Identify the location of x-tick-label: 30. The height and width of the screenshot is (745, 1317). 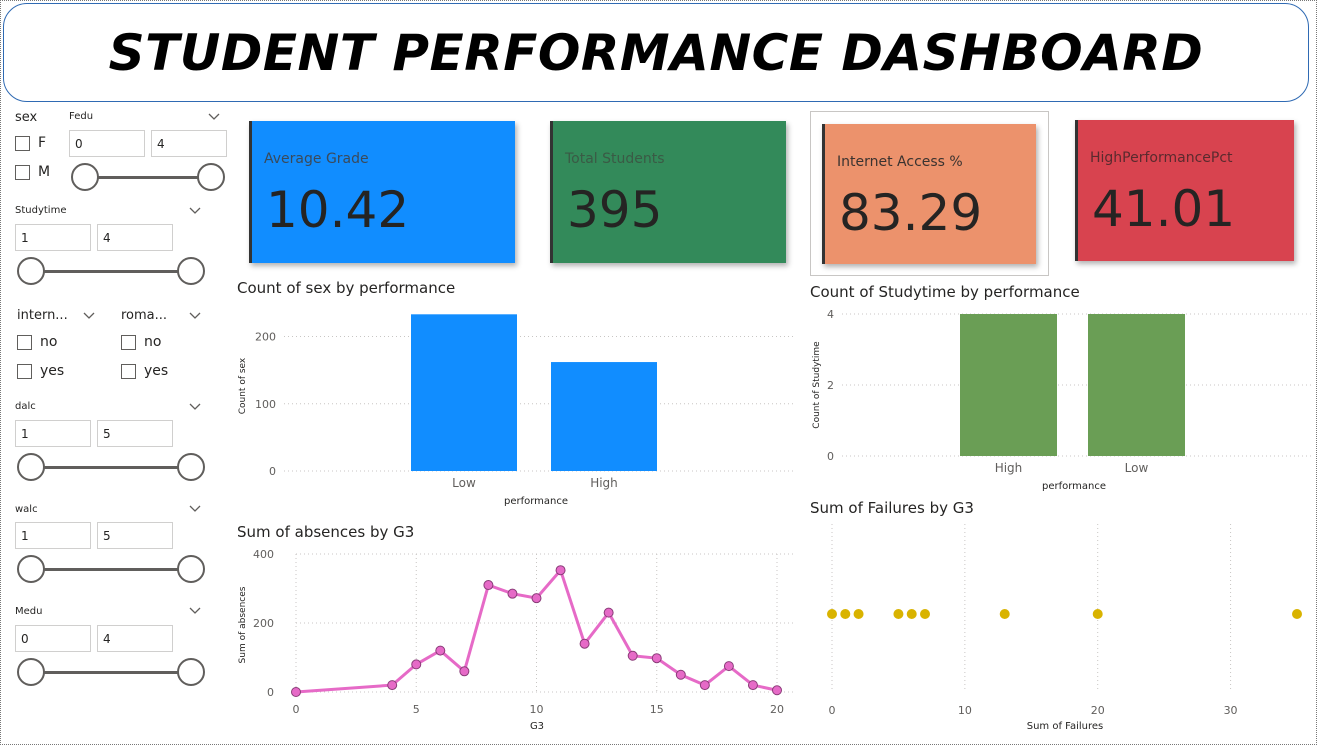
(1231, 710).